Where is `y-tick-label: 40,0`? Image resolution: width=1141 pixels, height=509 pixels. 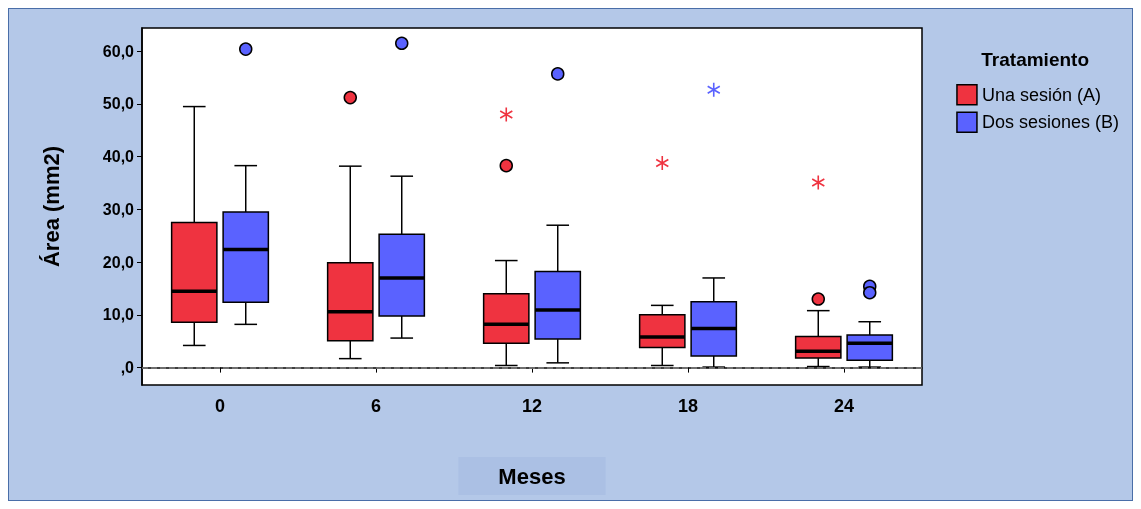 y-tick-label: 40,0 is located at coordinates (118, 157).